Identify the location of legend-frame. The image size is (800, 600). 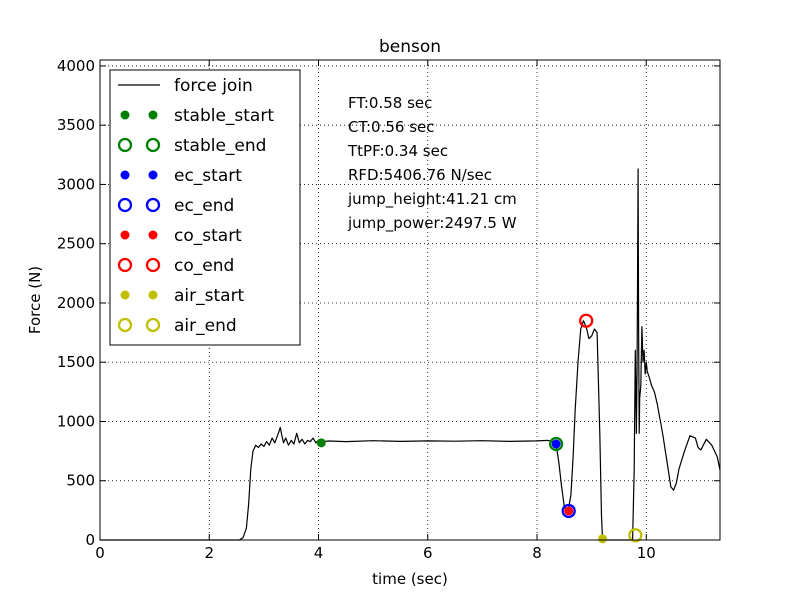
(205, 207).